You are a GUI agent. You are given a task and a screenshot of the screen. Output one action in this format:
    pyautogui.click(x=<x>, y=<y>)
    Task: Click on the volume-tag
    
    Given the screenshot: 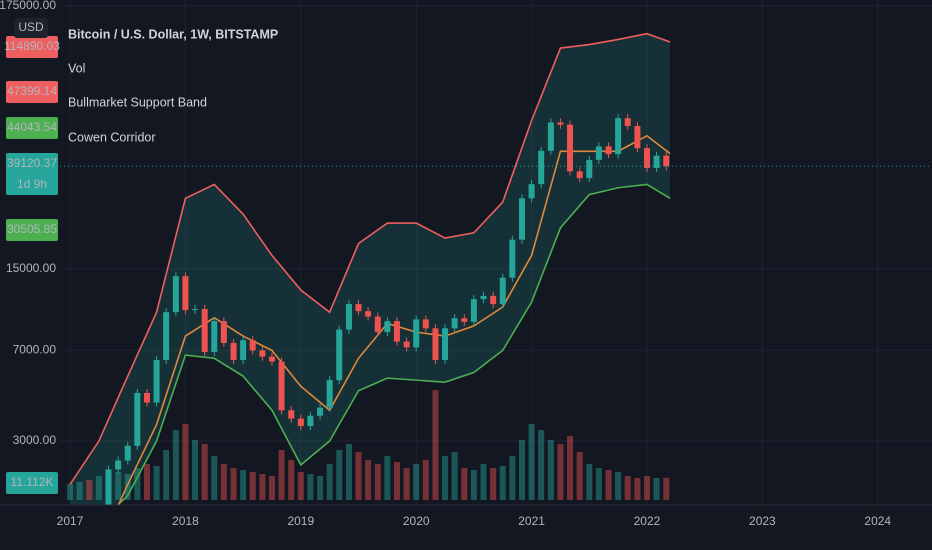 What is the action you would take?
    pyautogui.click(x=32, y=483)
    